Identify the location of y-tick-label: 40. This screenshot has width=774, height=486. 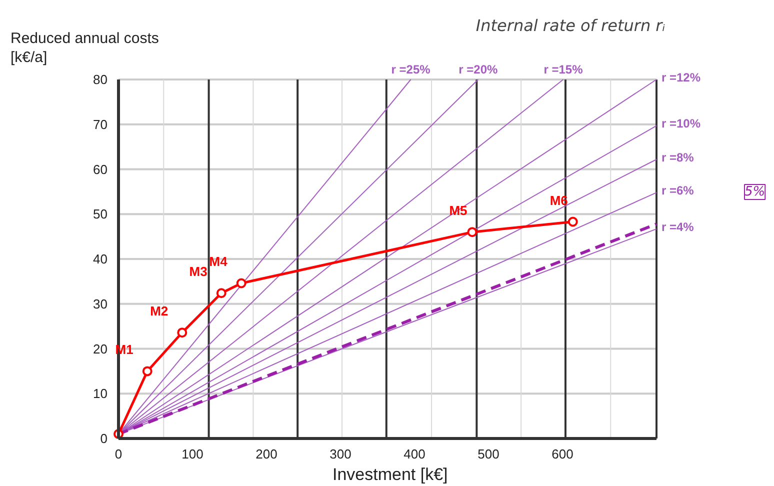
(100, 259).